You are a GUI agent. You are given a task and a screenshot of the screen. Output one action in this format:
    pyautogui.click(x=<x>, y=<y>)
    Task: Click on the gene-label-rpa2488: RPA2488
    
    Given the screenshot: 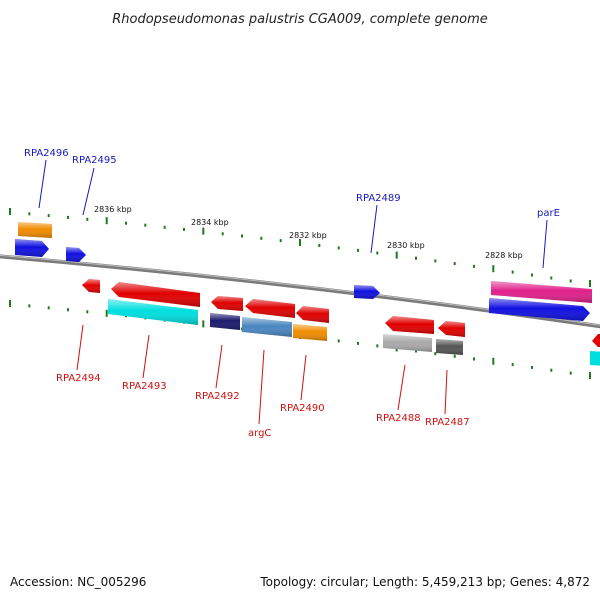 What is the action you would take?
    pyautogui.click(x=398, y=418)
    